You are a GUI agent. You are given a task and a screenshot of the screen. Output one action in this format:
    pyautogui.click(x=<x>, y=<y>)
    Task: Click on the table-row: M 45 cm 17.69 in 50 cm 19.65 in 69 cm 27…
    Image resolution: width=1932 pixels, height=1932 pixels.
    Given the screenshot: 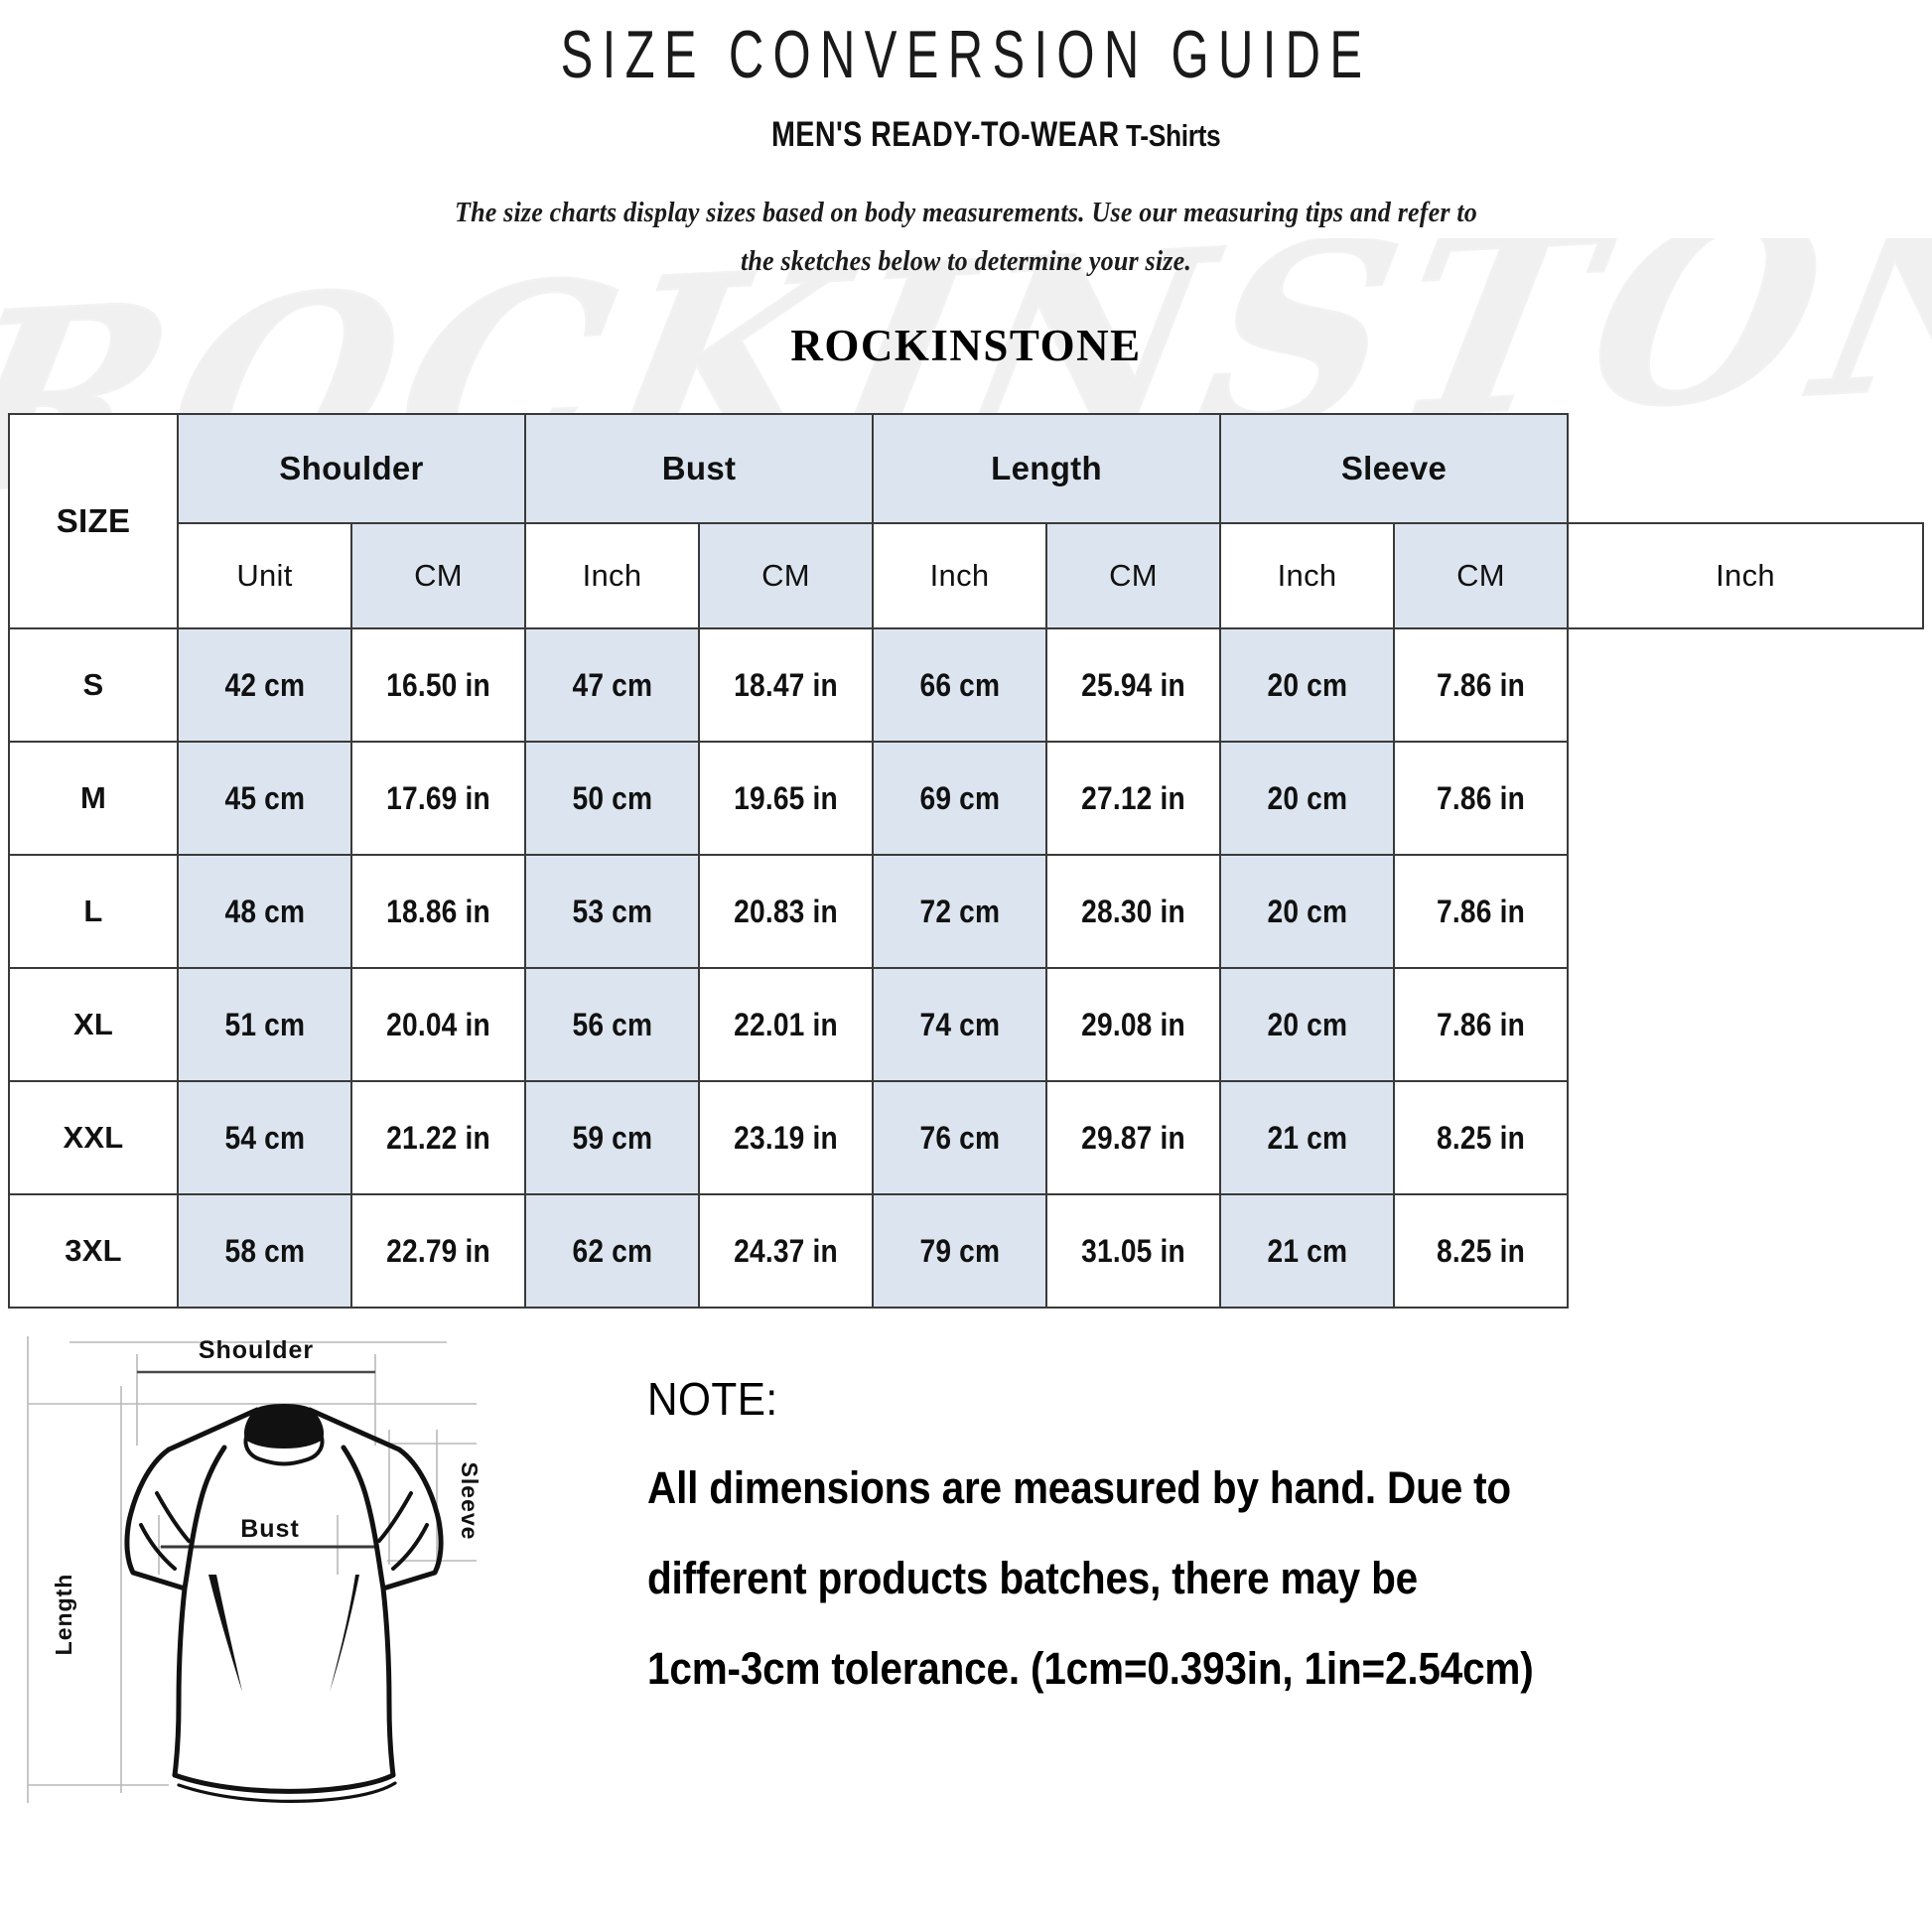 What is the action you would take?
    pyautogui.click(x=966, y=799)
    